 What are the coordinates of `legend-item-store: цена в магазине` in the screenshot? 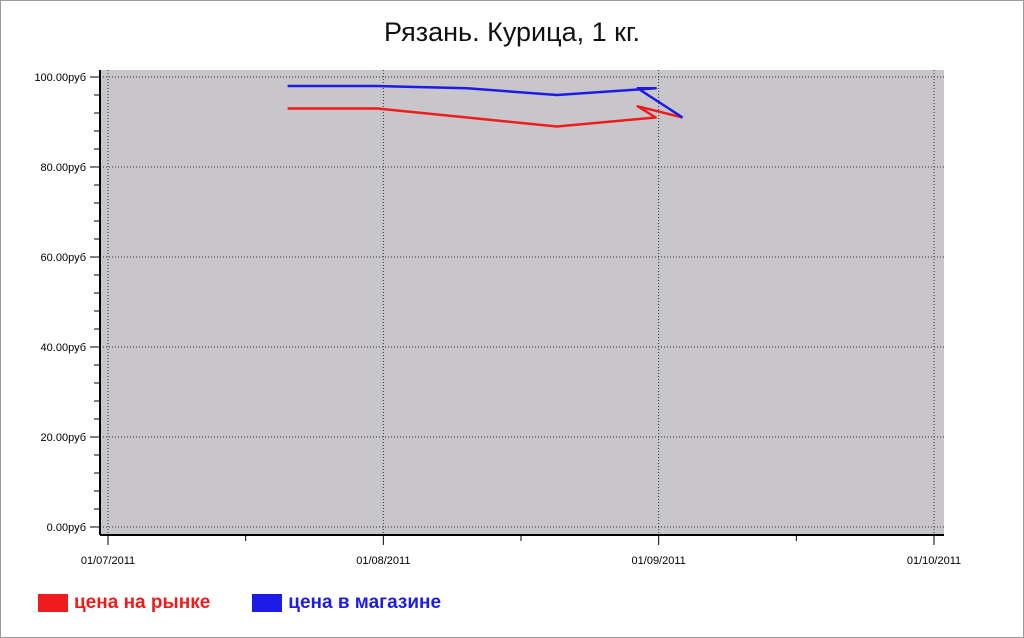 It's located at (346, 603).